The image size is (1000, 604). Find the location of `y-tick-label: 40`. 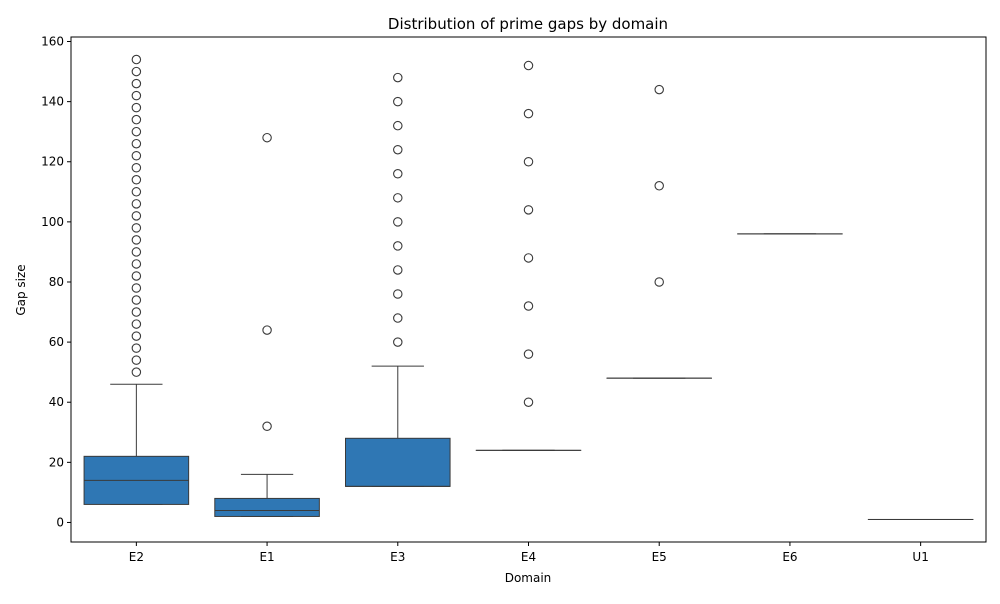

y-tick-label: 40 is located at coordinates (56, 402).